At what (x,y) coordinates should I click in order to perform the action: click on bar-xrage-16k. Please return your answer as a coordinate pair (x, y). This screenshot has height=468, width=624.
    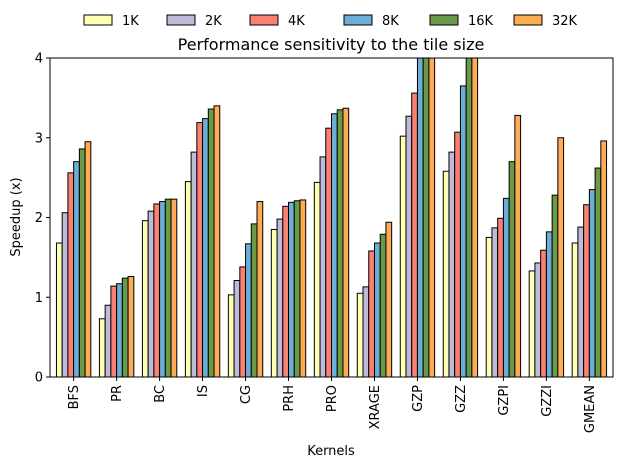
    Looking at the image, I should click on (383, 305).